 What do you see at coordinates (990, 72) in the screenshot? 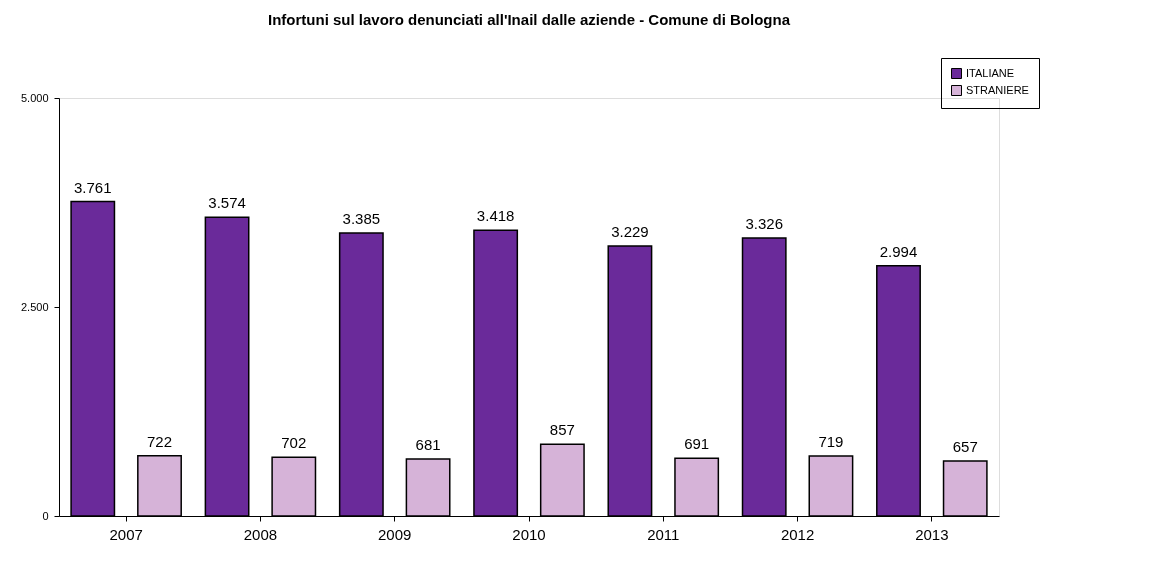
I see `legend-label: ITALIANE` at bounding box center [990, 72].